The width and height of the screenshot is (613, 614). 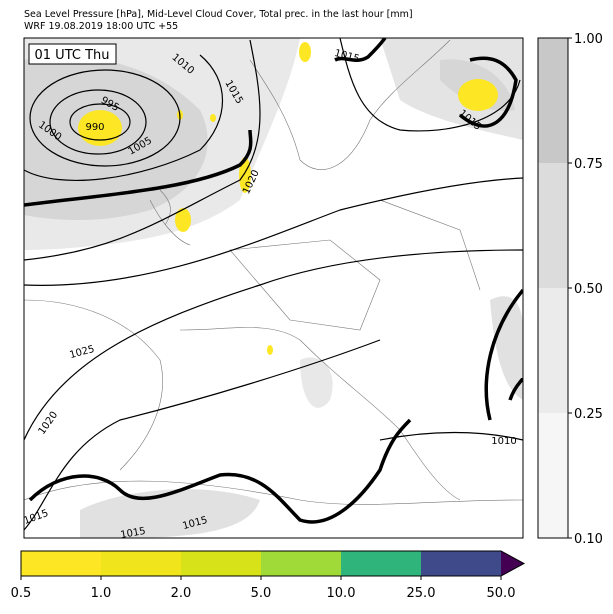 I want to click on precip-colorbar, so click(x=273, y=563).